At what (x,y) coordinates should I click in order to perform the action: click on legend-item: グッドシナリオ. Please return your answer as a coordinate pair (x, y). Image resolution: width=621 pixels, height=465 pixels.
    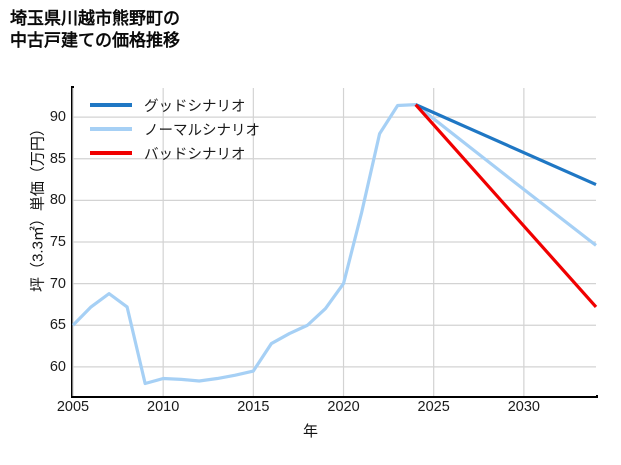
    Looking at the image, I should click on (210, 105).